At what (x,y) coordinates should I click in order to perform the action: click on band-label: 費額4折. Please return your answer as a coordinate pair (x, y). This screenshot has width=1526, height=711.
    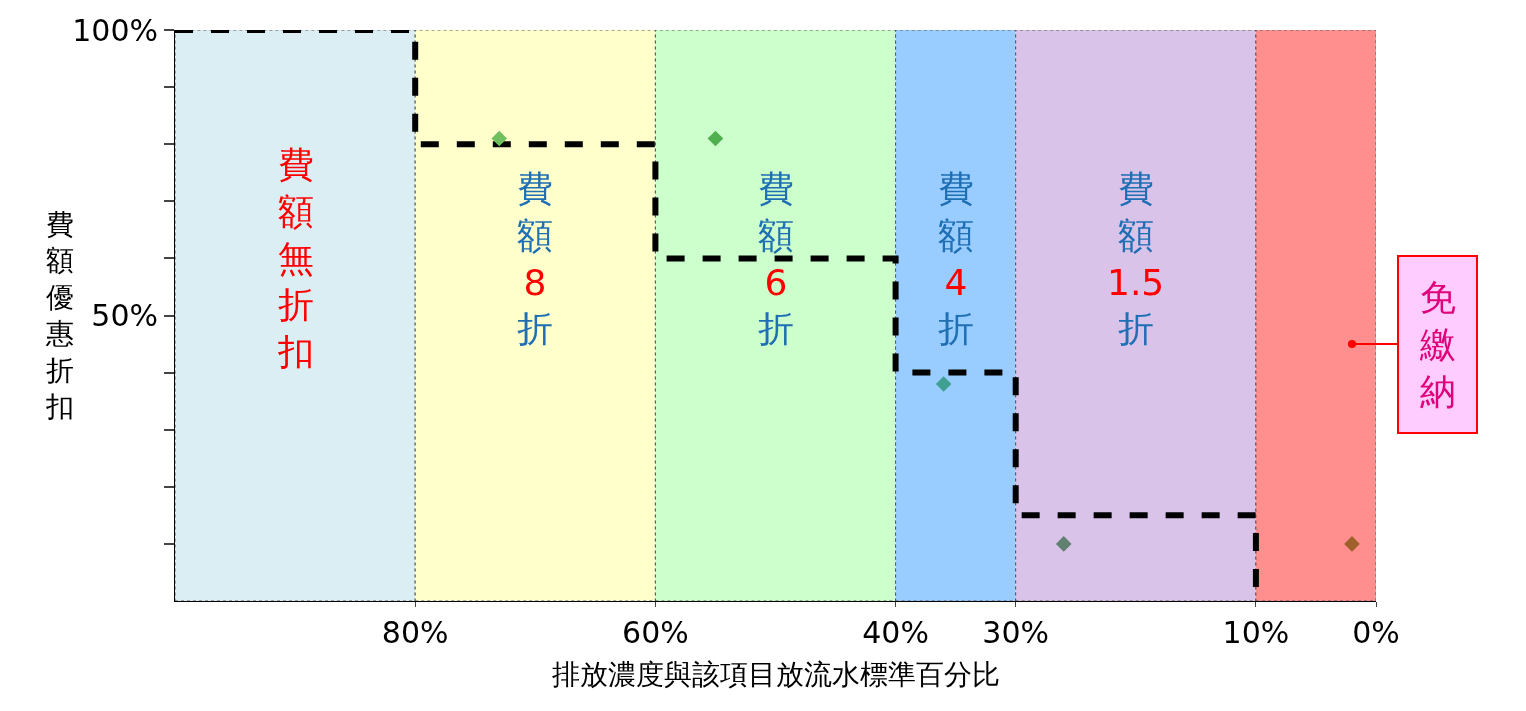
    Looking at the image, I should click on (956, 259).